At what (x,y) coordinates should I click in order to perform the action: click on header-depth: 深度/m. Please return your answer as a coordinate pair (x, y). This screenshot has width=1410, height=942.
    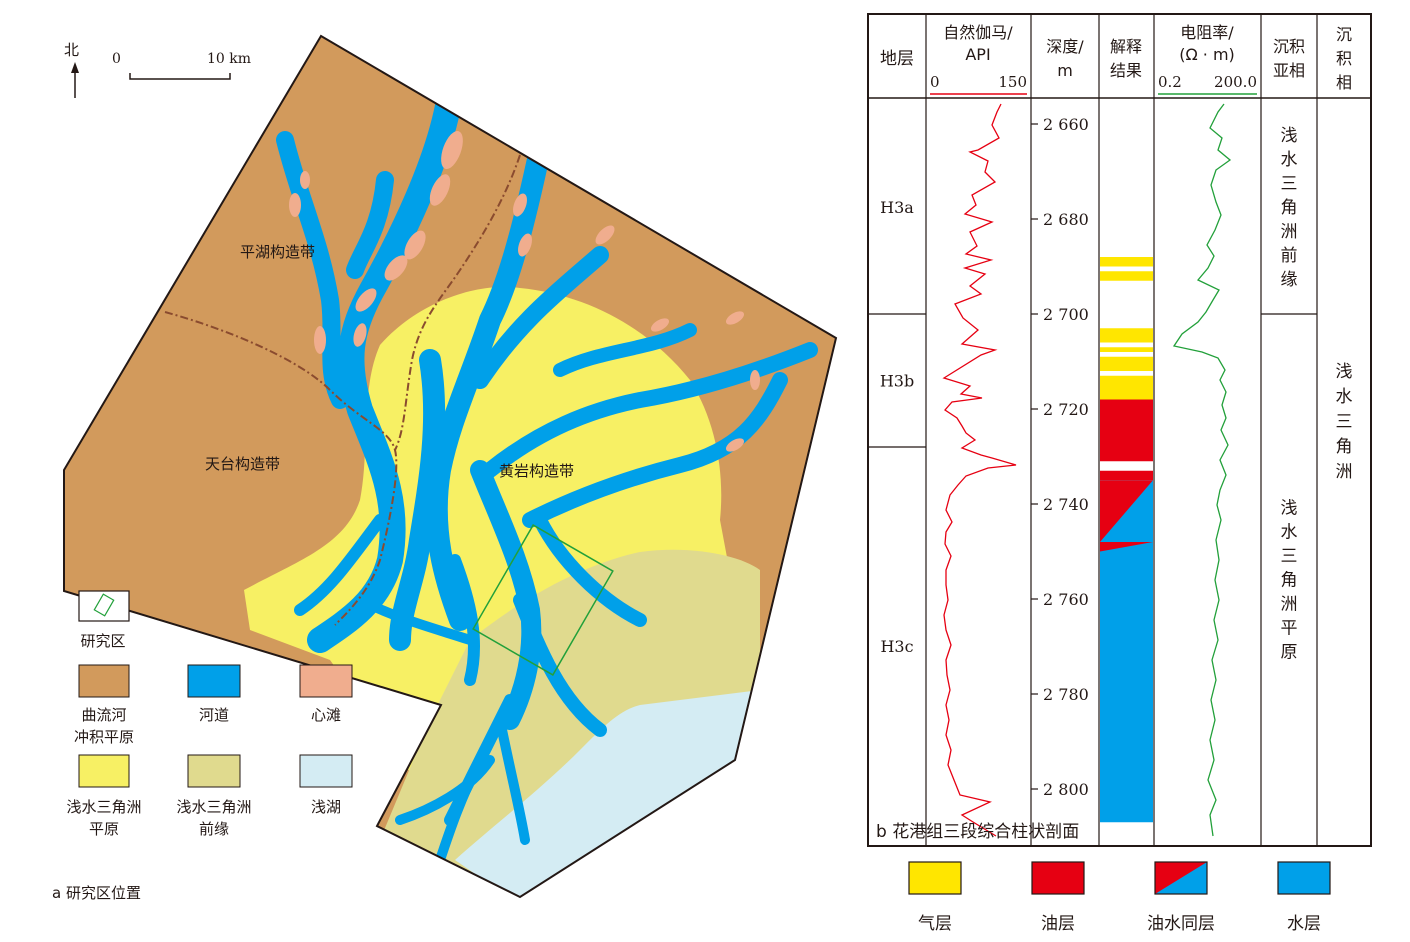
    Looking at the image, I should click on (1065, 58).